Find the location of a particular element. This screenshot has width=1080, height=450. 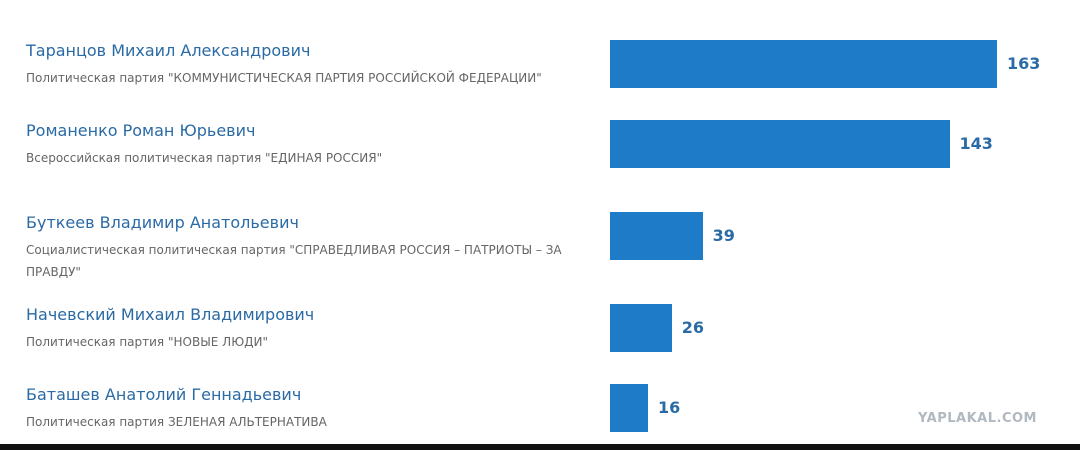

candidate-name: Буткеев Владимир Анатольевич is located at coordinates (162, 222).